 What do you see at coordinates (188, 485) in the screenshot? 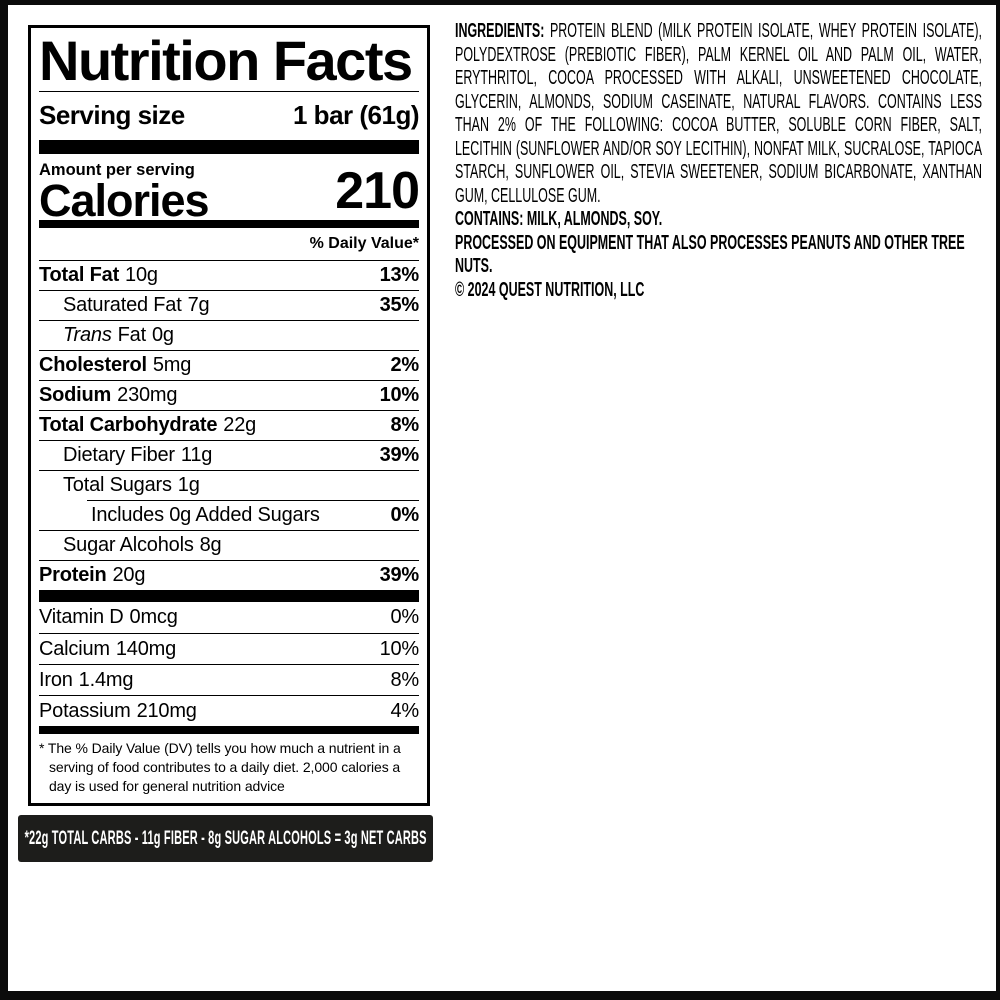
I see `nutrient-amount: 1g` at bounding box center [188, 485].